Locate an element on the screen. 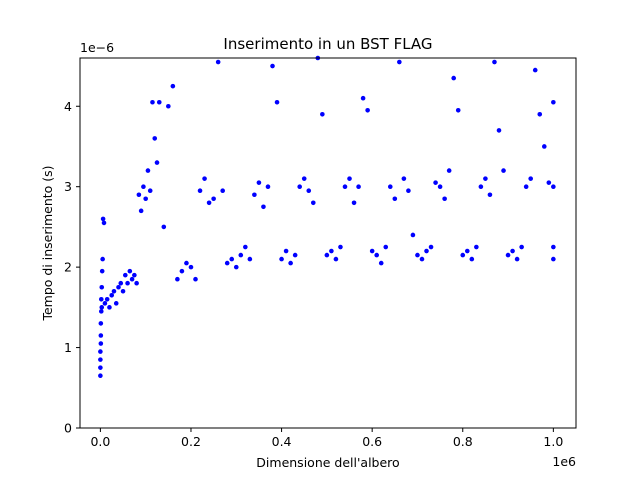  chart-title: Inserimento in un BST FLAG is located at coordinates (327, 44).